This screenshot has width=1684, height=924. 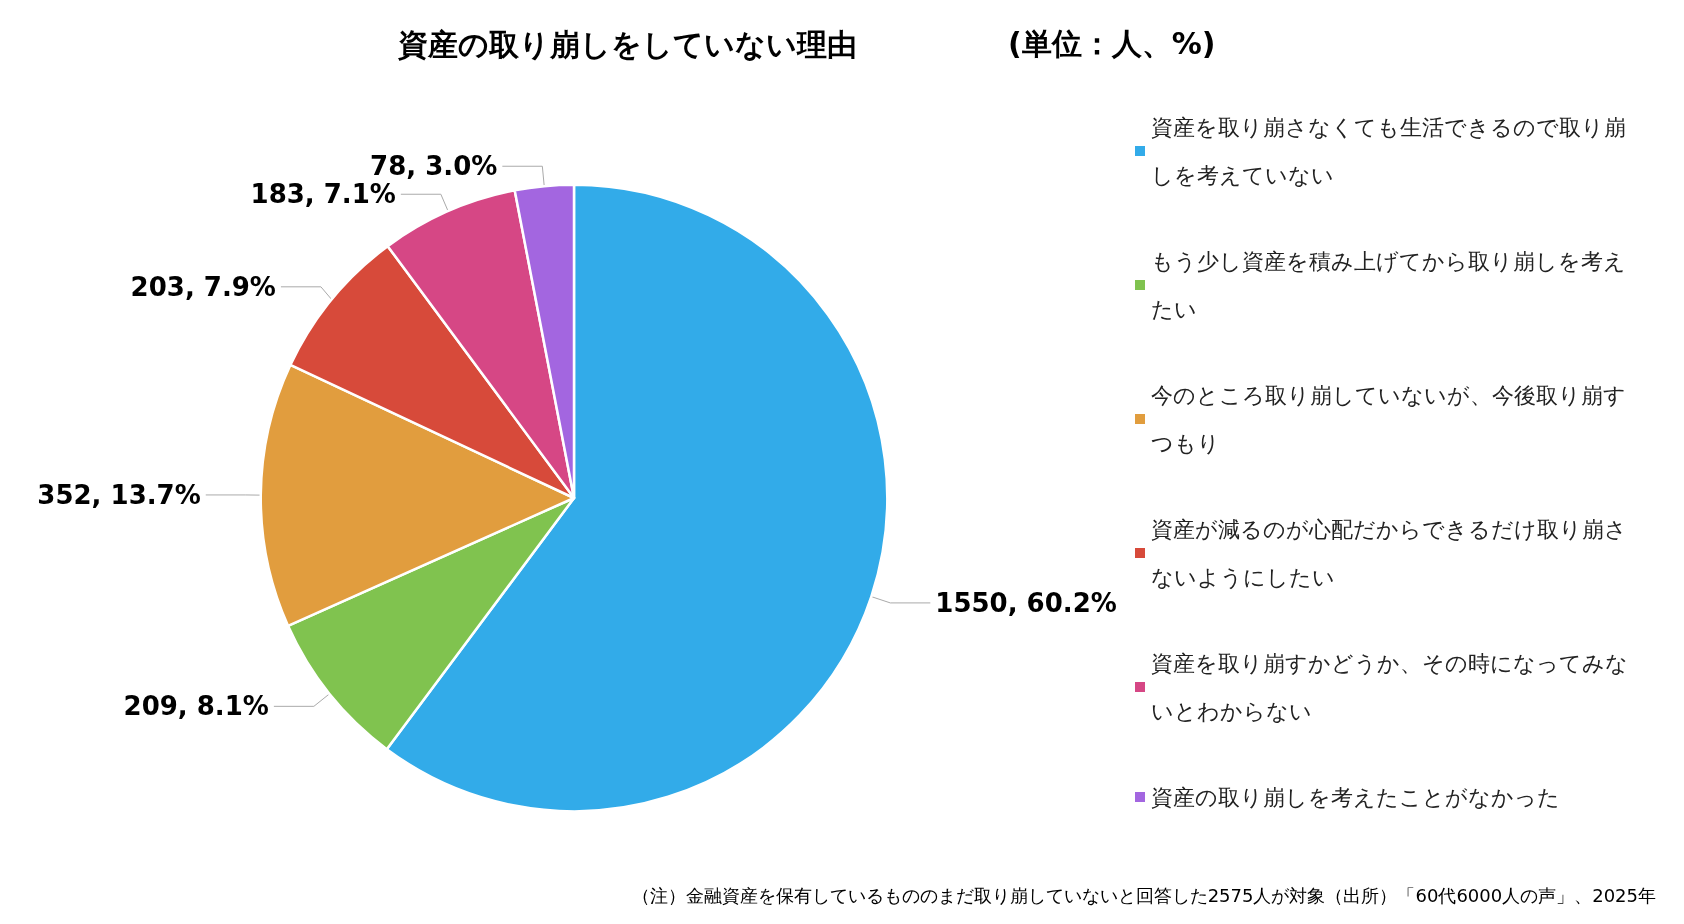 What do you see at coordinates (627, 44) in the screenshot?
I see `chart-title: 資産の取り崩しをしていない理由` at bounding box center [627, 44].